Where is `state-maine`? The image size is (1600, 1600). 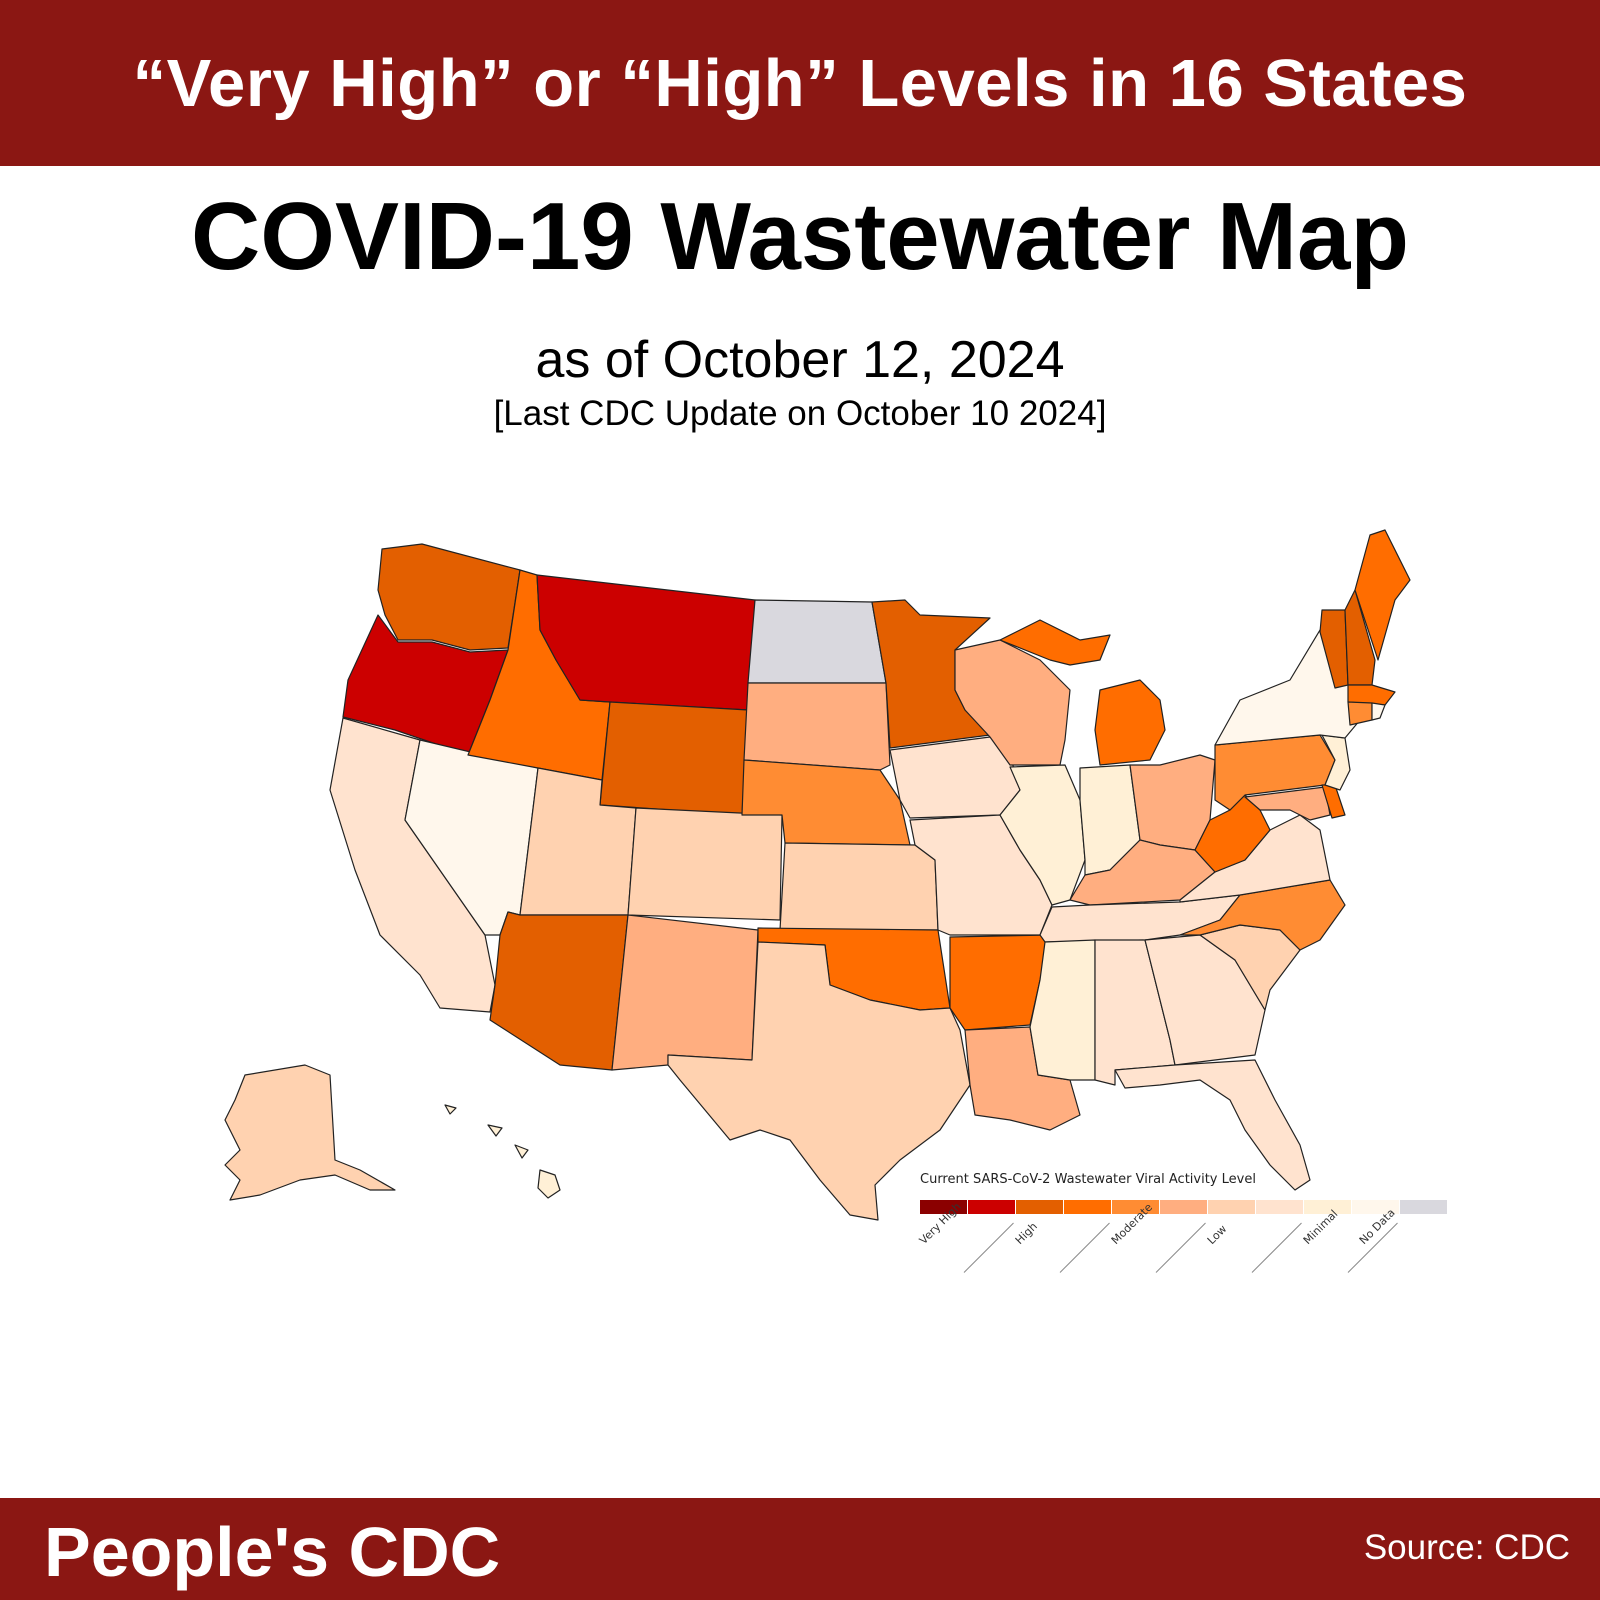
state-maine is located at coordinates (1382, 595).